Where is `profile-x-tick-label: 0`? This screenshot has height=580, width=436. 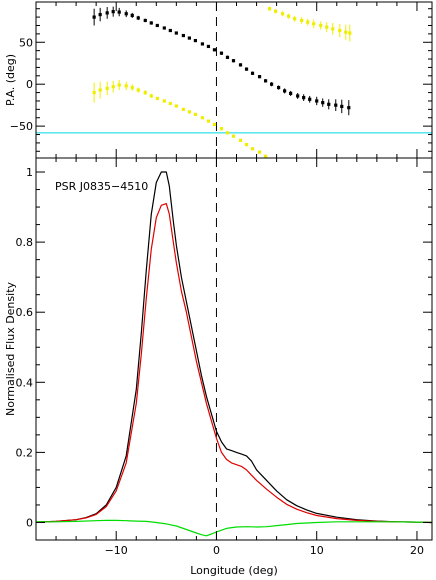 profile-x-tick-label: 0 is located at coordinates (216, 550).